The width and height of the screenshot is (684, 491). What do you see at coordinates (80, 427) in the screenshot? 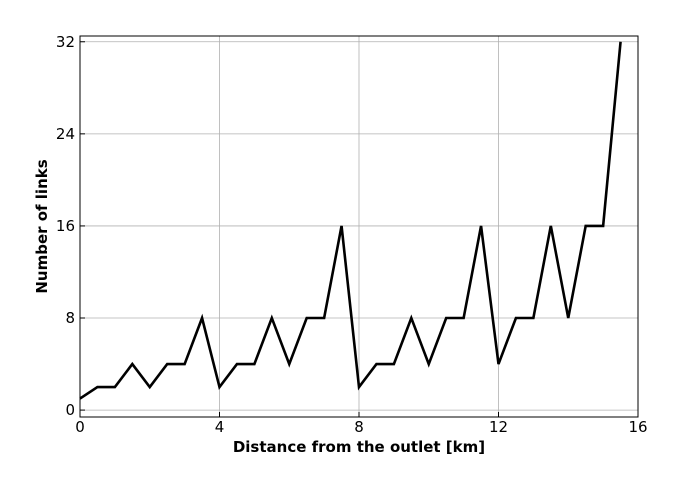
I see `x-tick-label: 0` at bounding box center [80, 427].